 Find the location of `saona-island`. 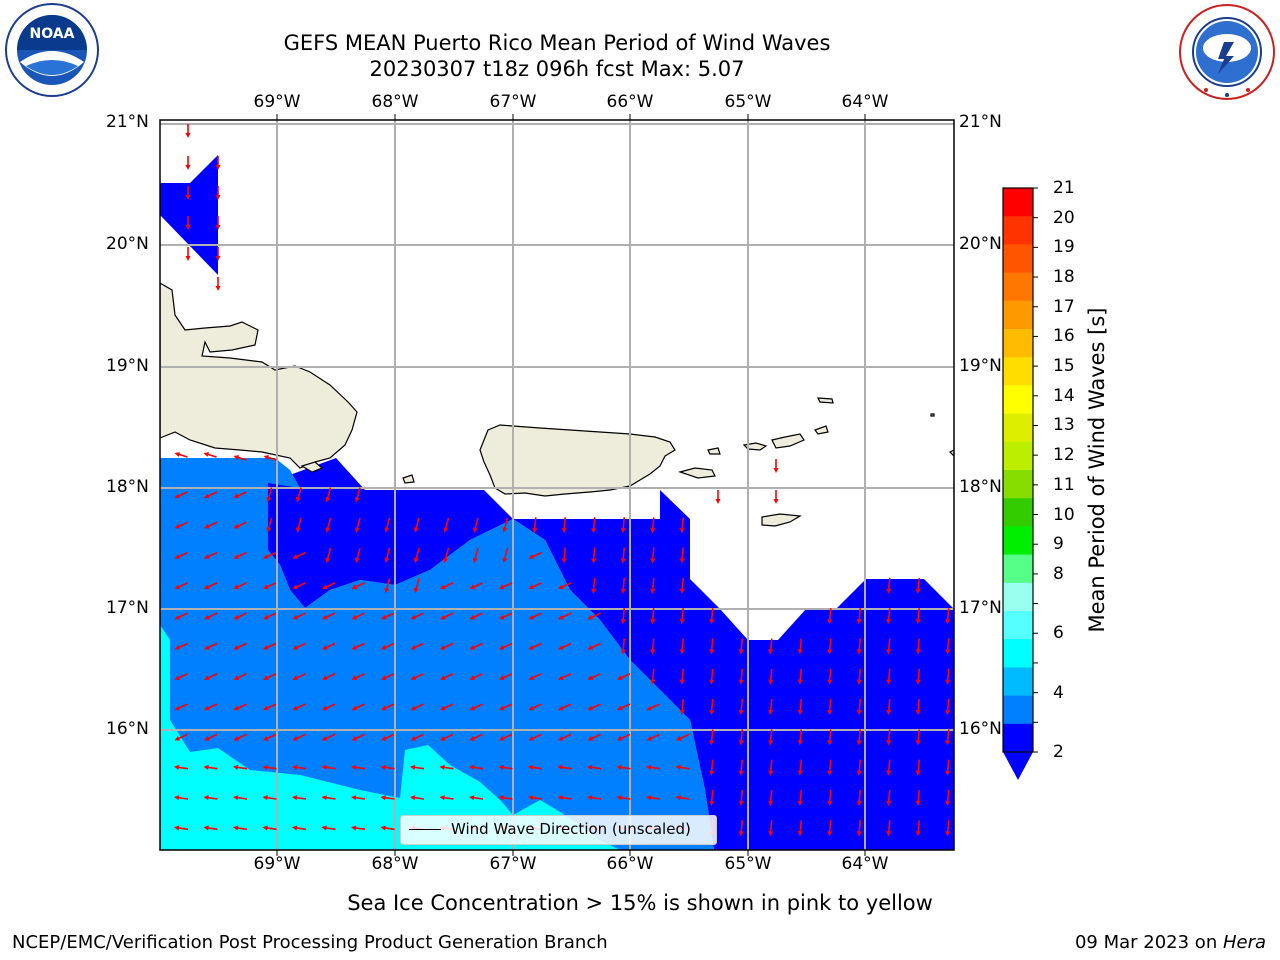

saona-island is located at coordinates (312, 467).